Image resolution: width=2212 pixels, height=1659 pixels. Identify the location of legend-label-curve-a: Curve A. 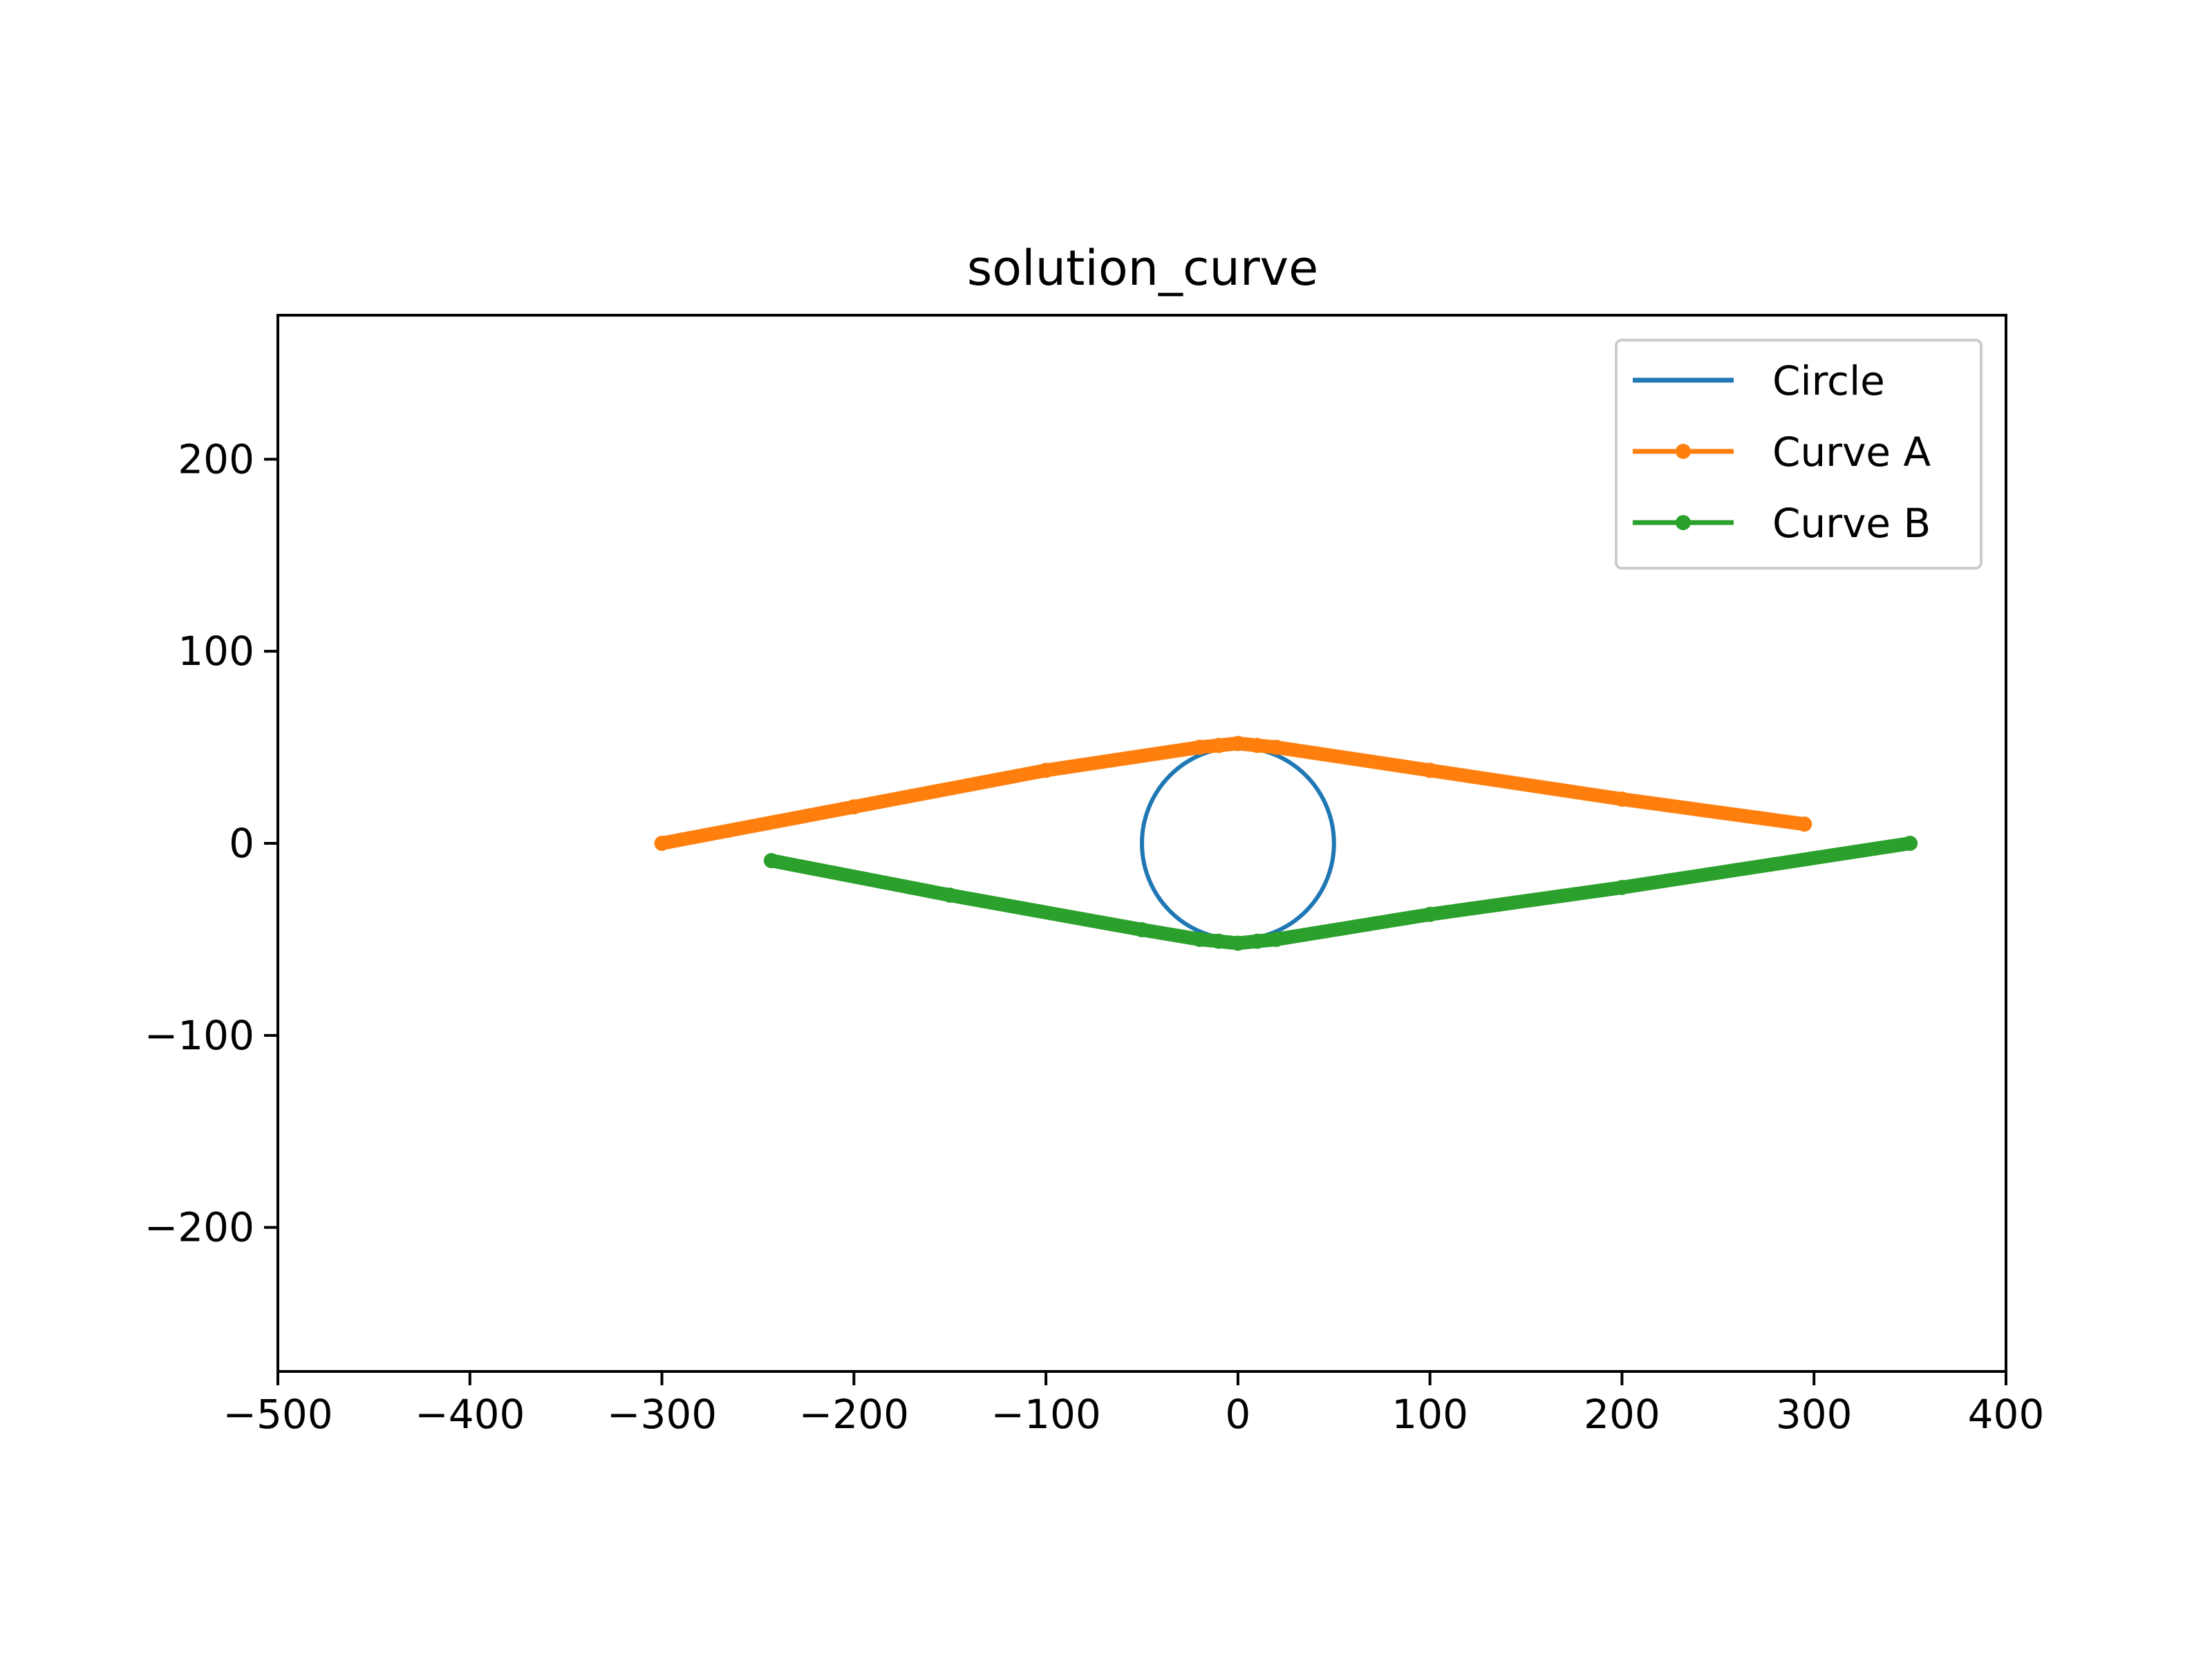
(1851, 453).